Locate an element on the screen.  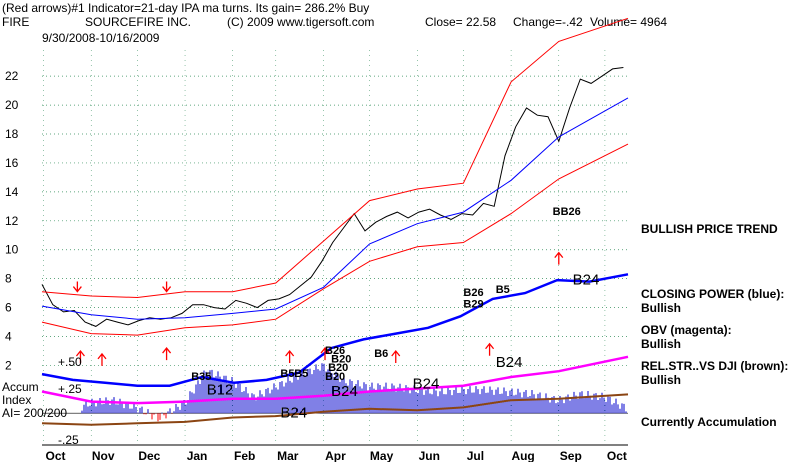
date-range: 9/30/2008-10/16/2009 is located at coordinates (101, 38).